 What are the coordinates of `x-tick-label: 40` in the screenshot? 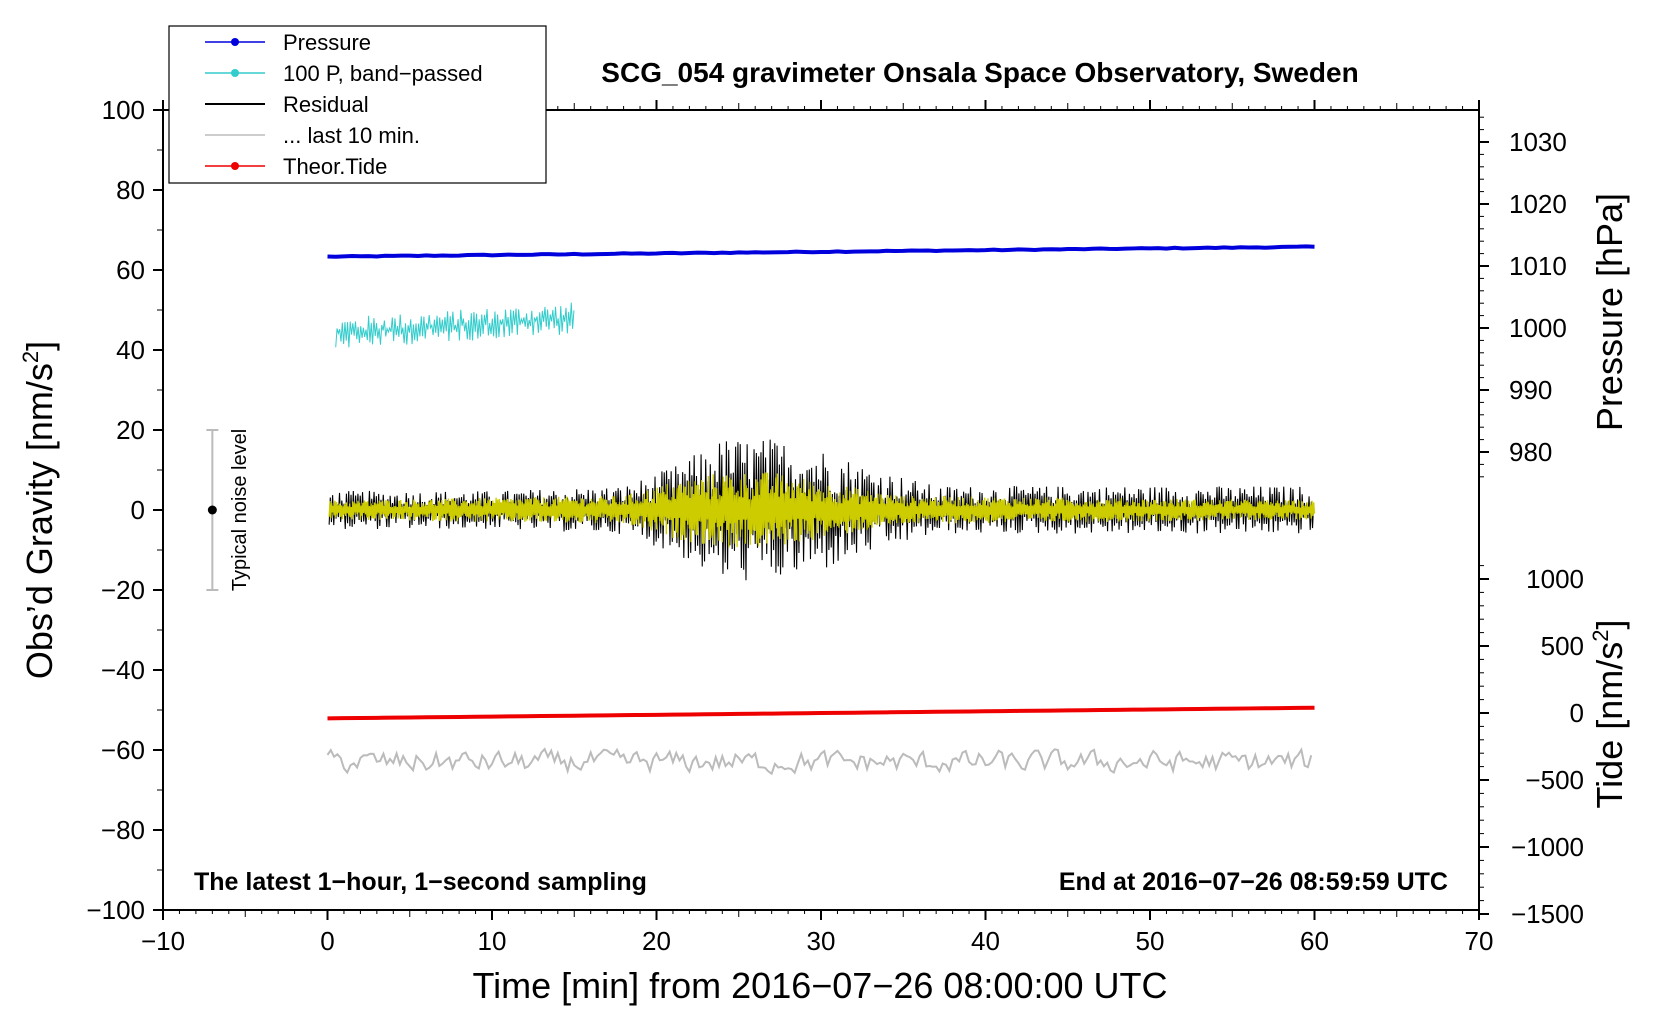 It's located at (985, 941).